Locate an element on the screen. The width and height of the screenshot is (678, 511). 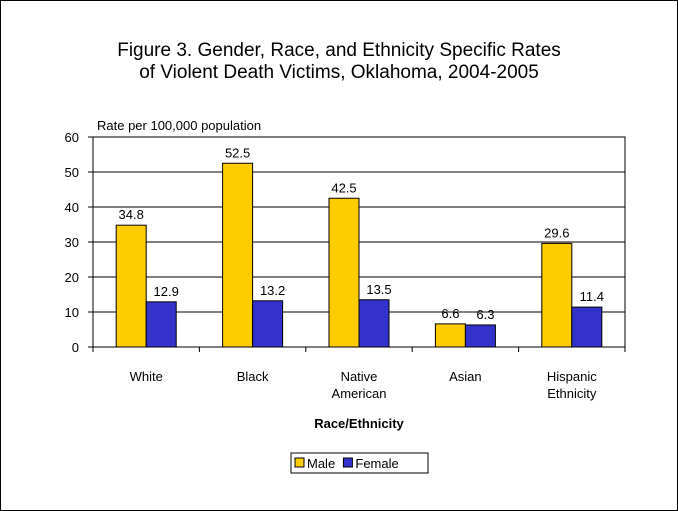
x-tick-label: Ethnicity is located at coordinates (572, 393).